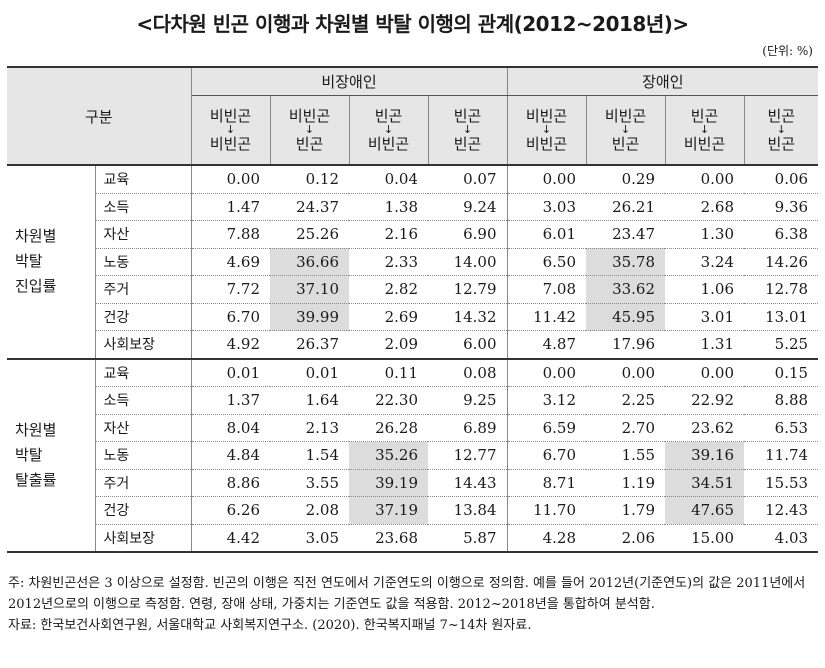 Image resolution: width=825 pixels, height=668 pixels. Describe the element at coordinates (389, 483) in the screenshot. I see `value-cell: 39.19` at that location.